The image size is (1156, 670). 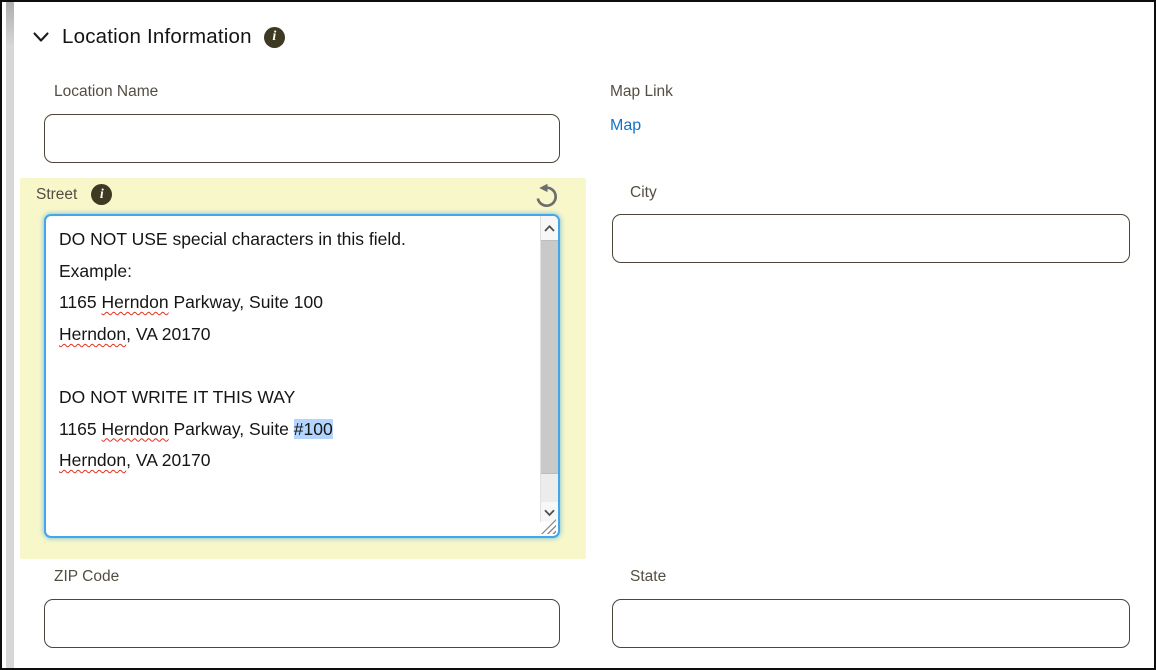 I want to click on street-label: Street, so click(x=57, y=194).